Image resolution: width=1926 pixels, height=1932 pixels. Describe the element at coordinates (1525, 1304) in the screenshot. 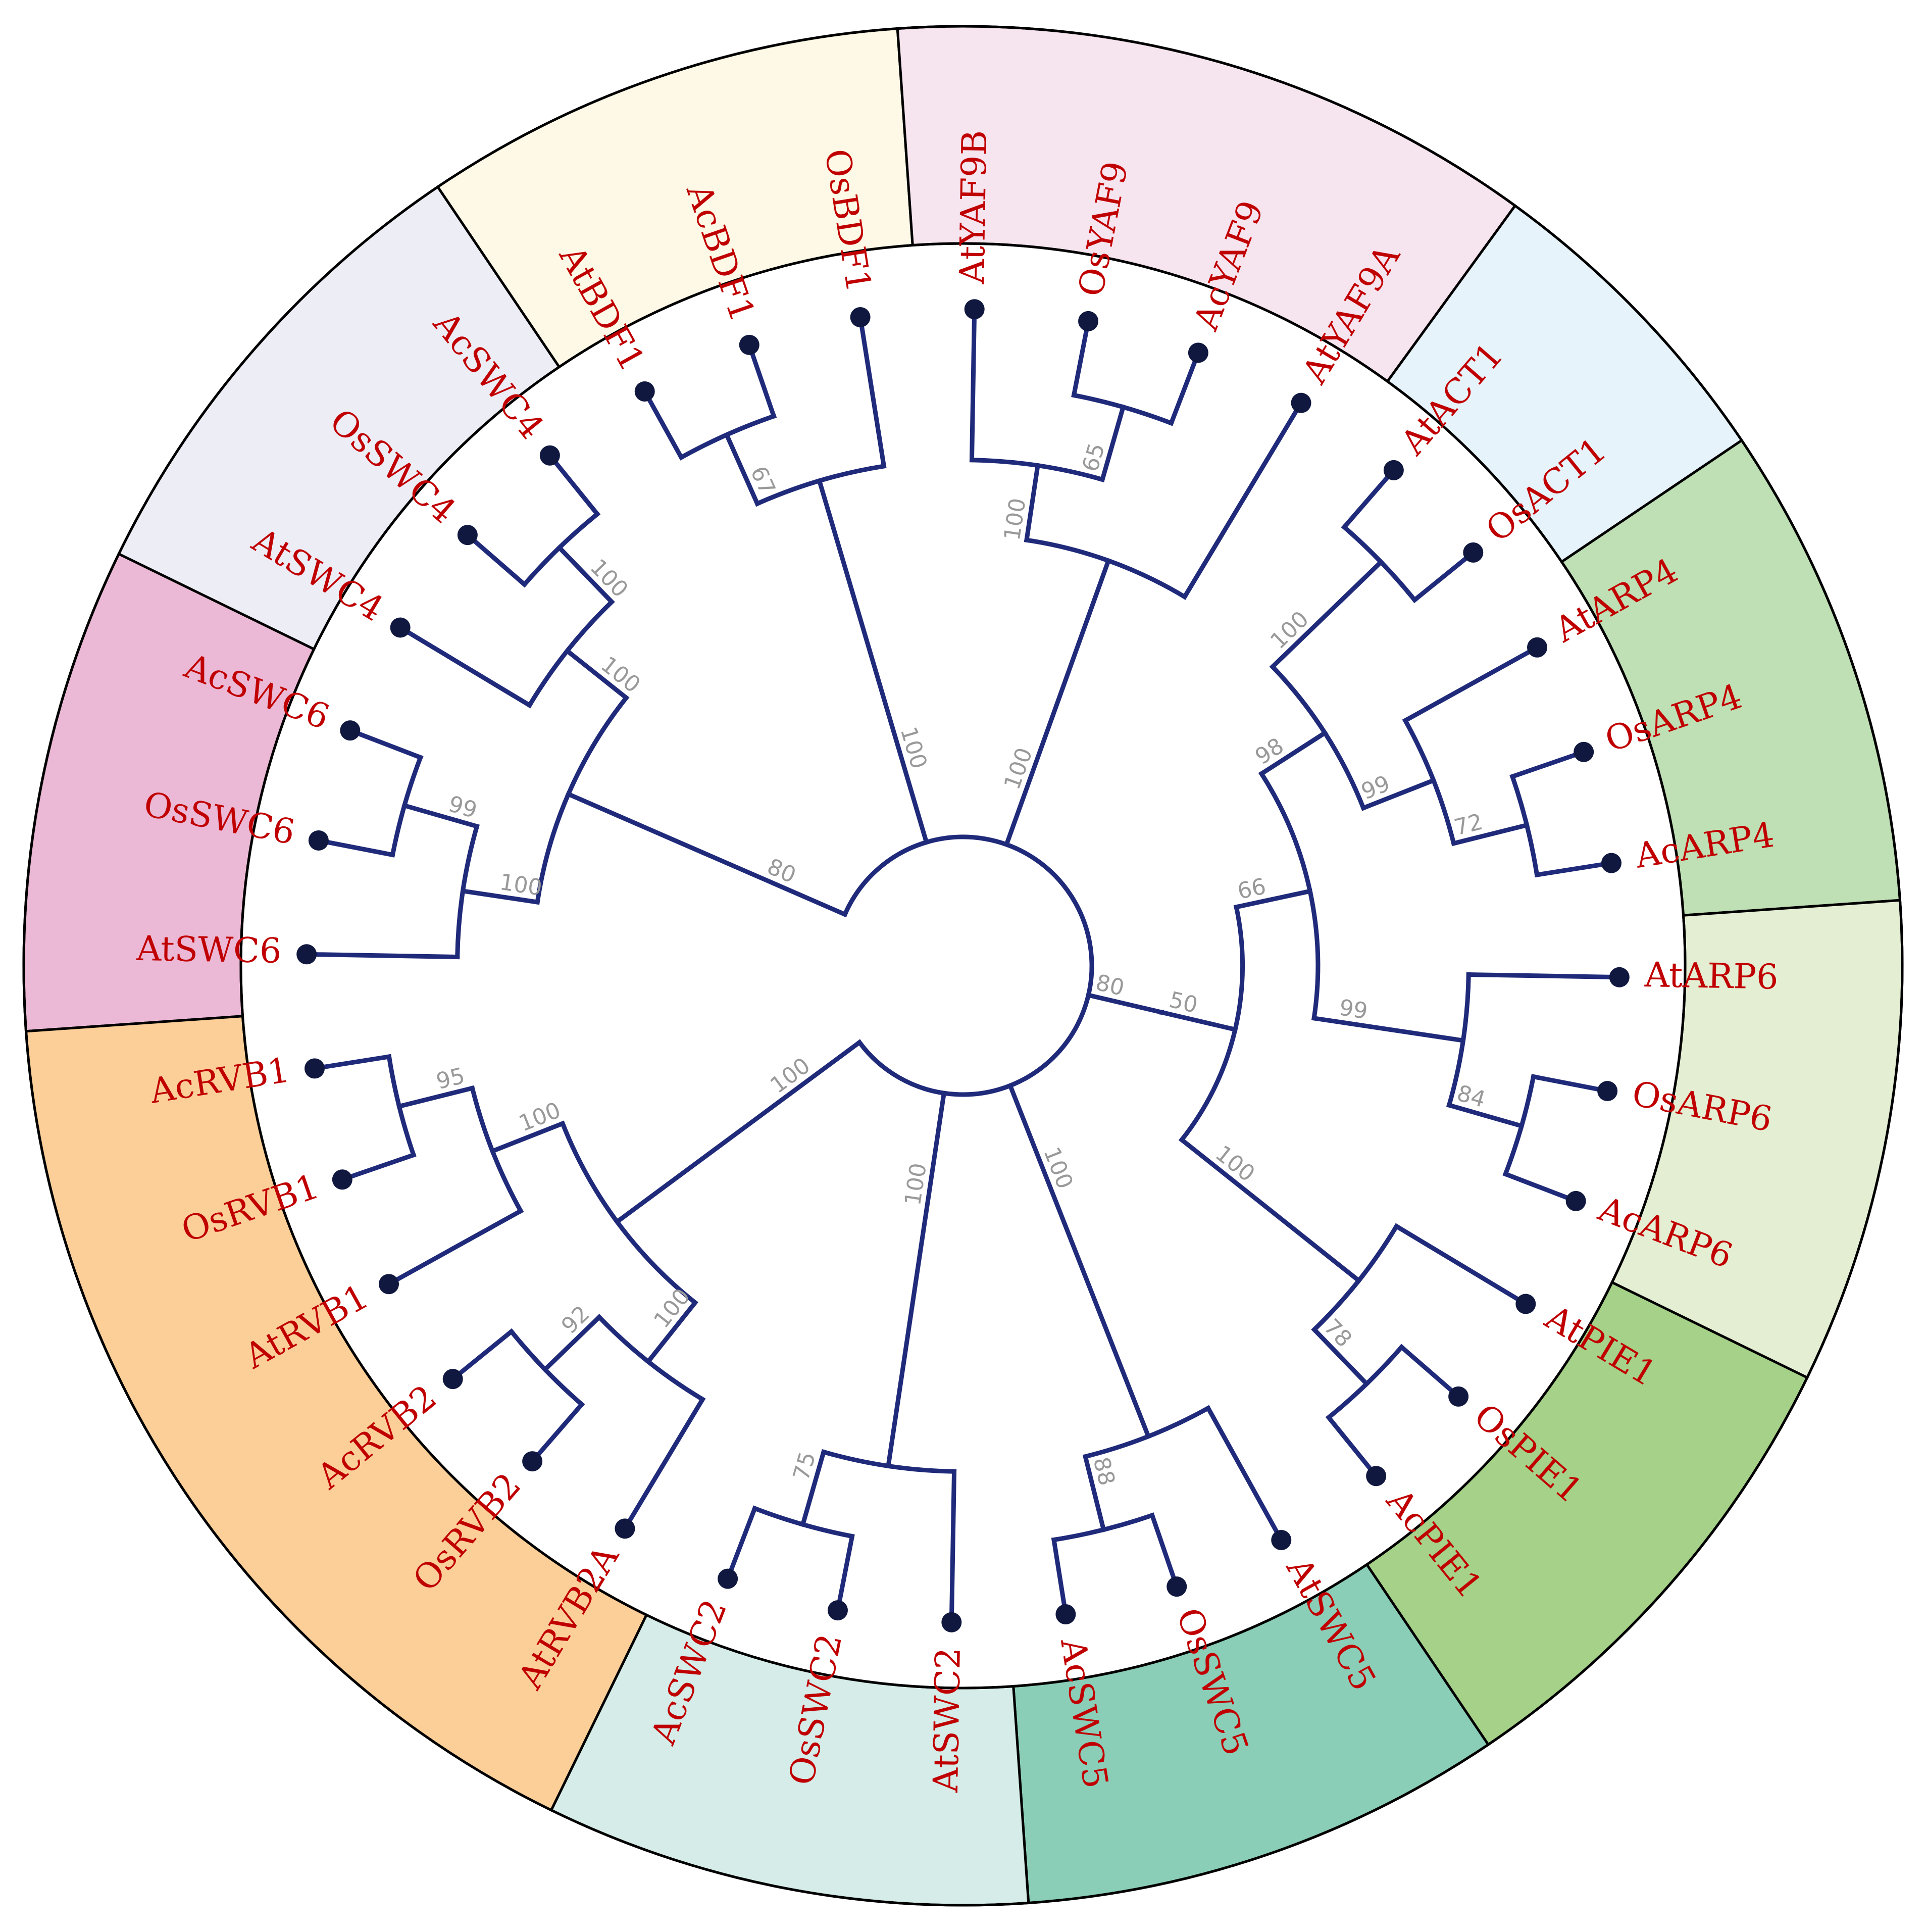

I see `tip-atpie1` at that location.